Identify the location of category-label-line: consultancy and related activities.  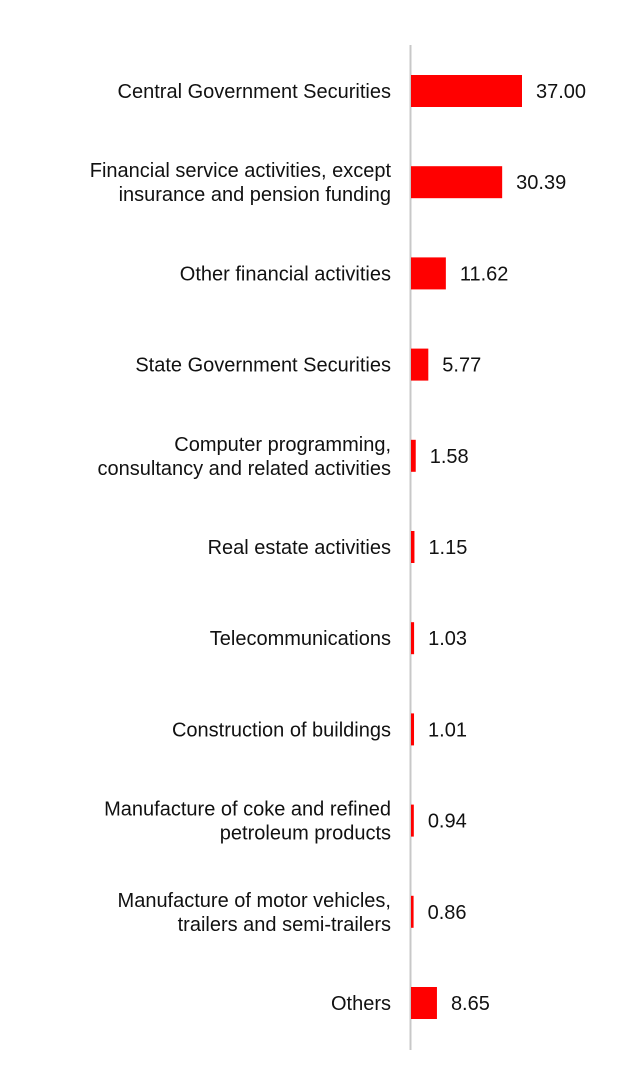
(245, 469).